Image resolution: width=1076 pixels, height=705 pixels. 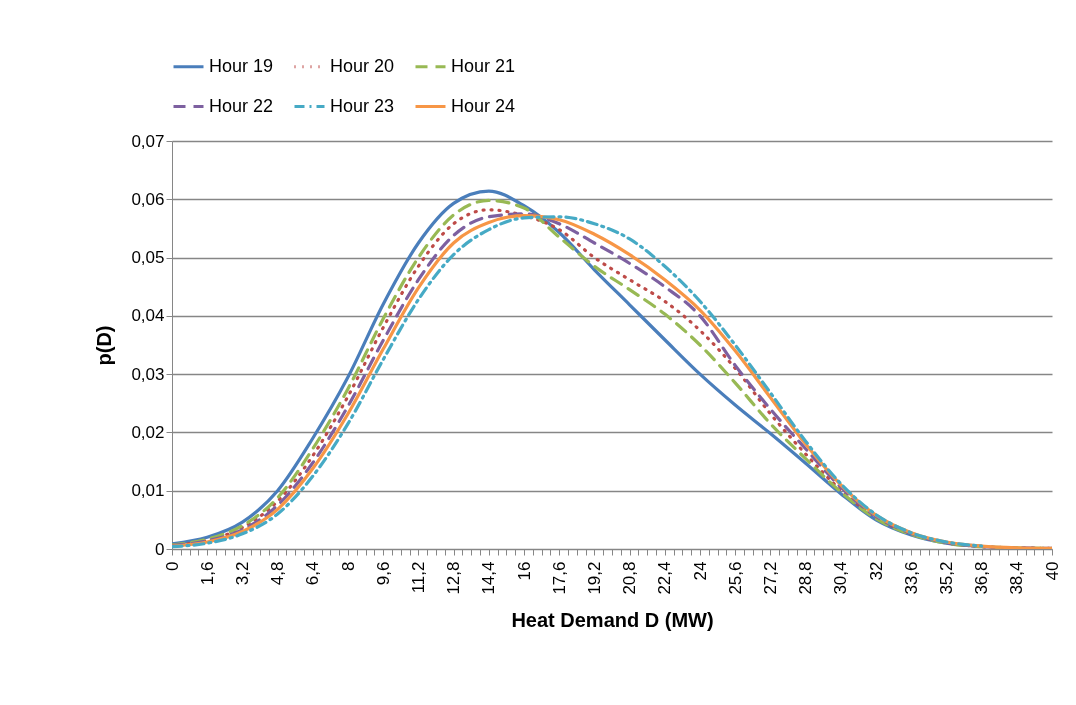 I want to click on y-tick-label: 0,05, so click(x=148, y=258).